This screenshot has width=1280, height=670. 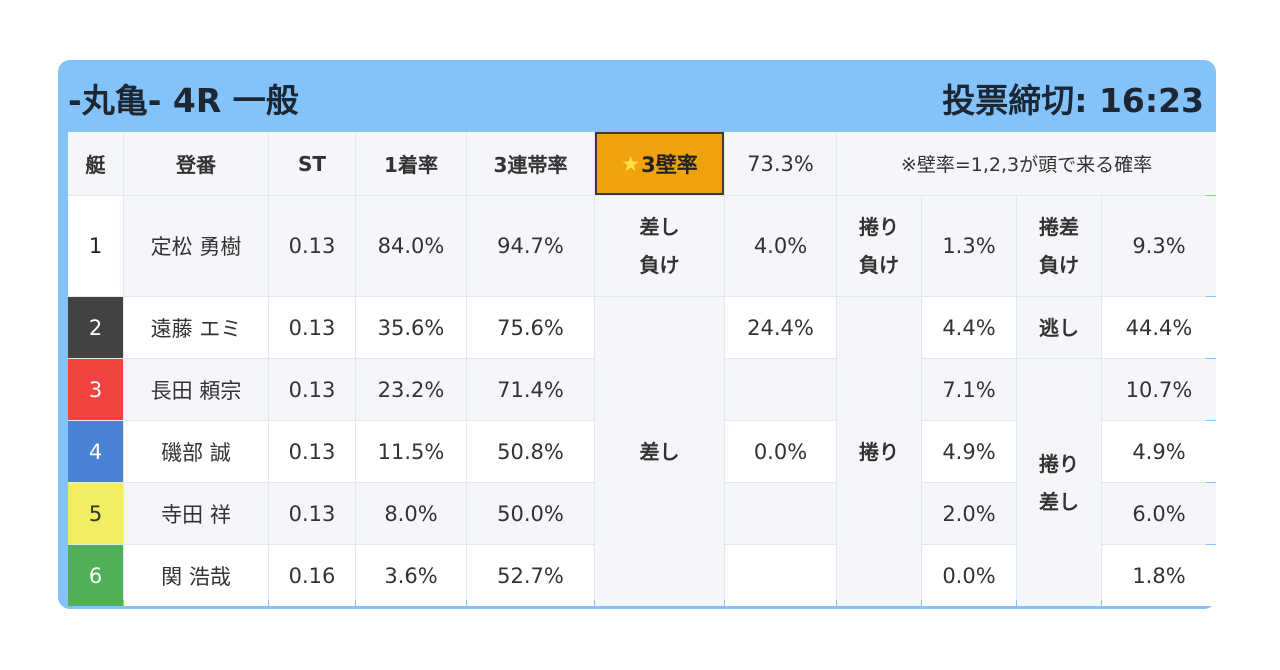 I want to click on pattern-value: 2.0%, so click(x=969, y=513).